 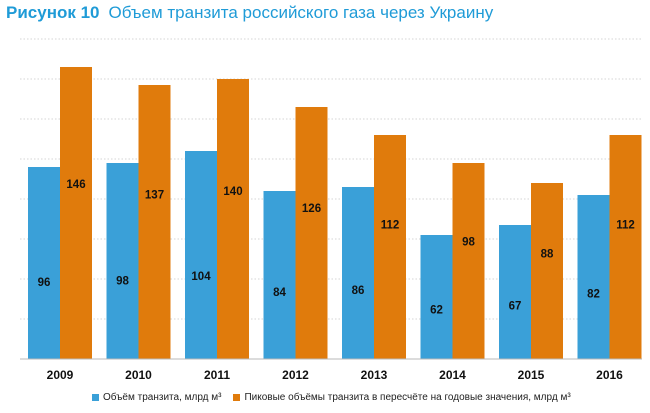 What do you see at coordinates (122, 261) in the screenshot?
I see `bar-transit-2010` at bounding box center [122, 261].